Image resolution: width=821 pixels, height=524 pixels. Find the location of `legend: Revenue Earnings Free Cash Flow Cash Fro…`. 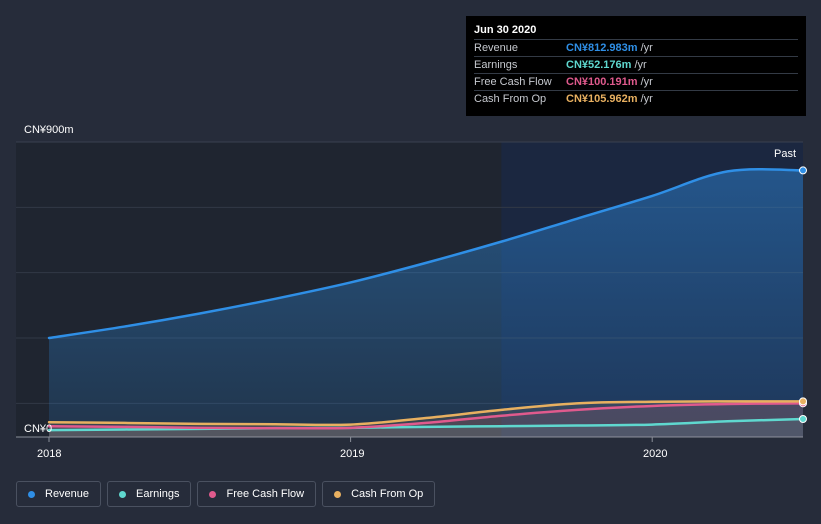

legend: Revenue Earnings Free Cash Flow Cash Fro… is located at coordinates (226, 494).